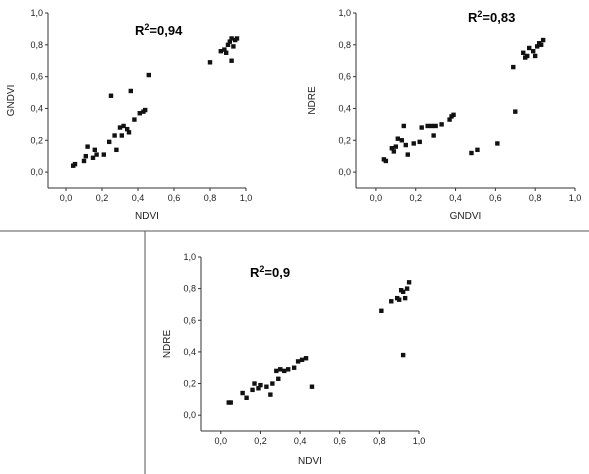 The height and width of the screenshot is (474, 589). I want to click on r-squared-annotation: R2=0,94, so click(159, 30).